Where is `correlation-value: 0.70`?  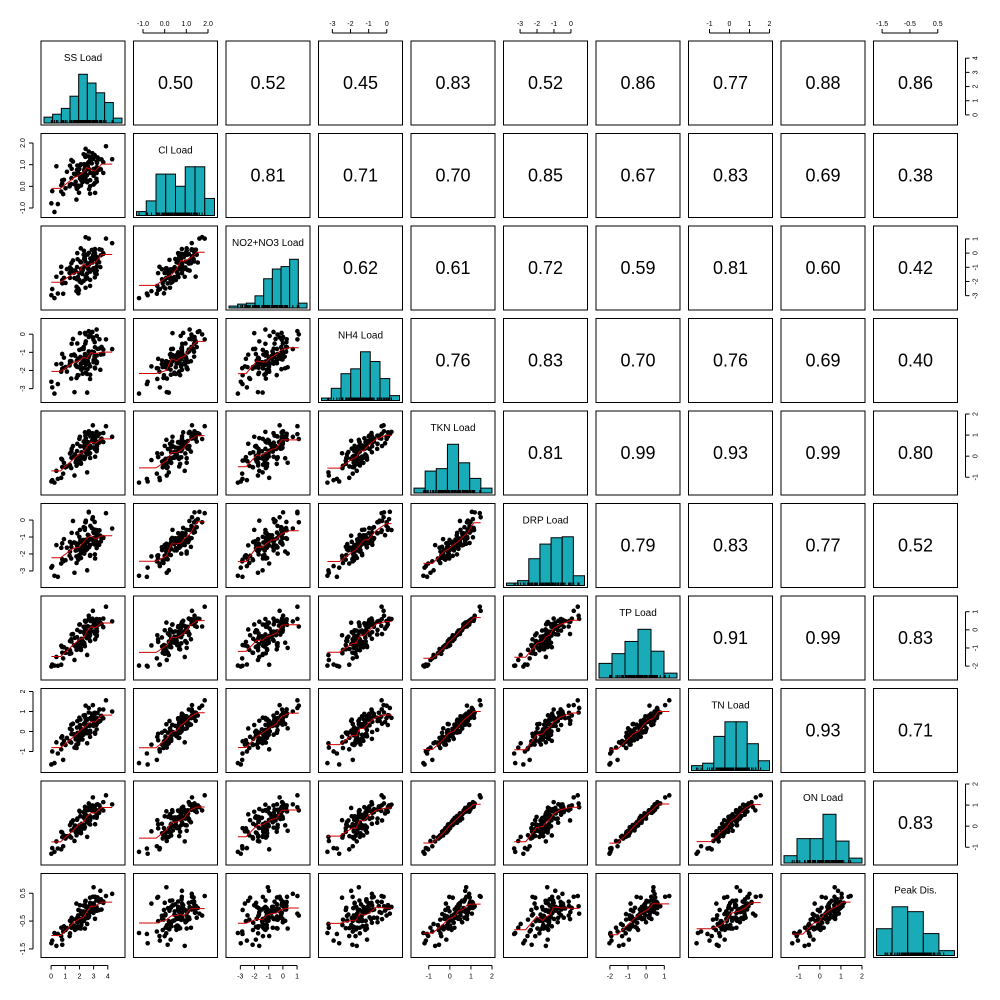
correlation-value: 0.70 is located at coordinates (452, 176).